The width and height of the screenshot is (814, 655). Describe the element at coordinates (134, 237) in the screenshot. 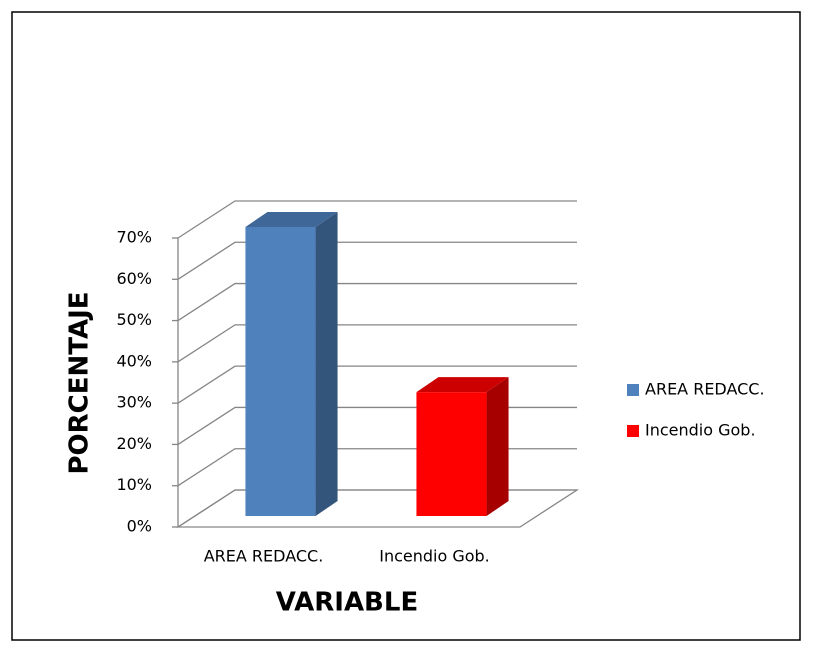

I see `y-tick-label: 70%` at that location.